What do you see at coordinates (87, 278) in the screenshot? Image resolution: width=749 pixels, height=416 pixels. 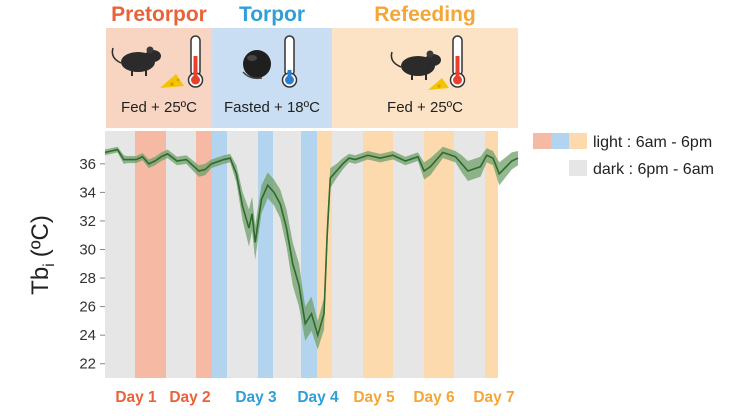 I see `y-tick-label: 28` at bounding box center [87, 278].